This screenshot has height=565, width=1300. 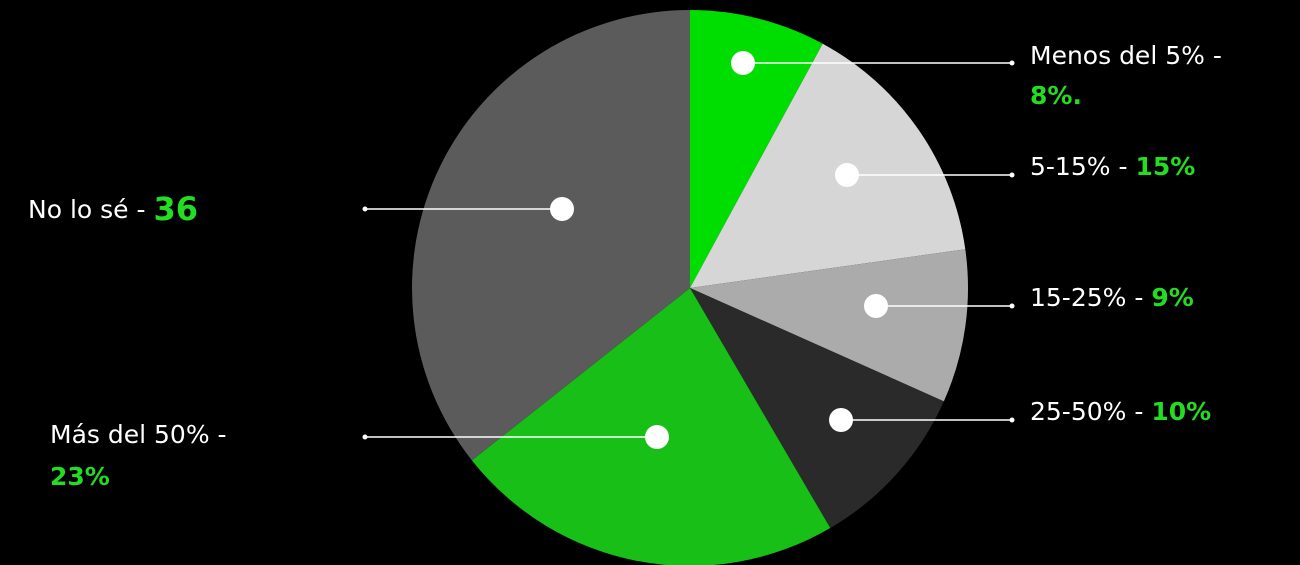 I want to click on value-label: 8%., so click(x=1056, y=95).